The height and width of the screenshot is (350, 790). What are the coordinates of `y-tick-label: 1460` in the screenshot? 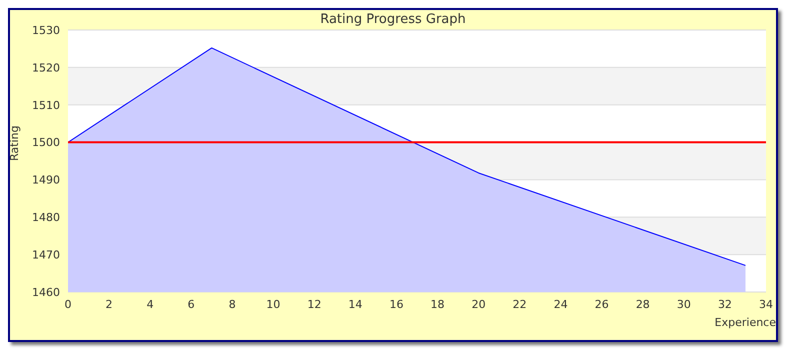 It's located at (46, 292).